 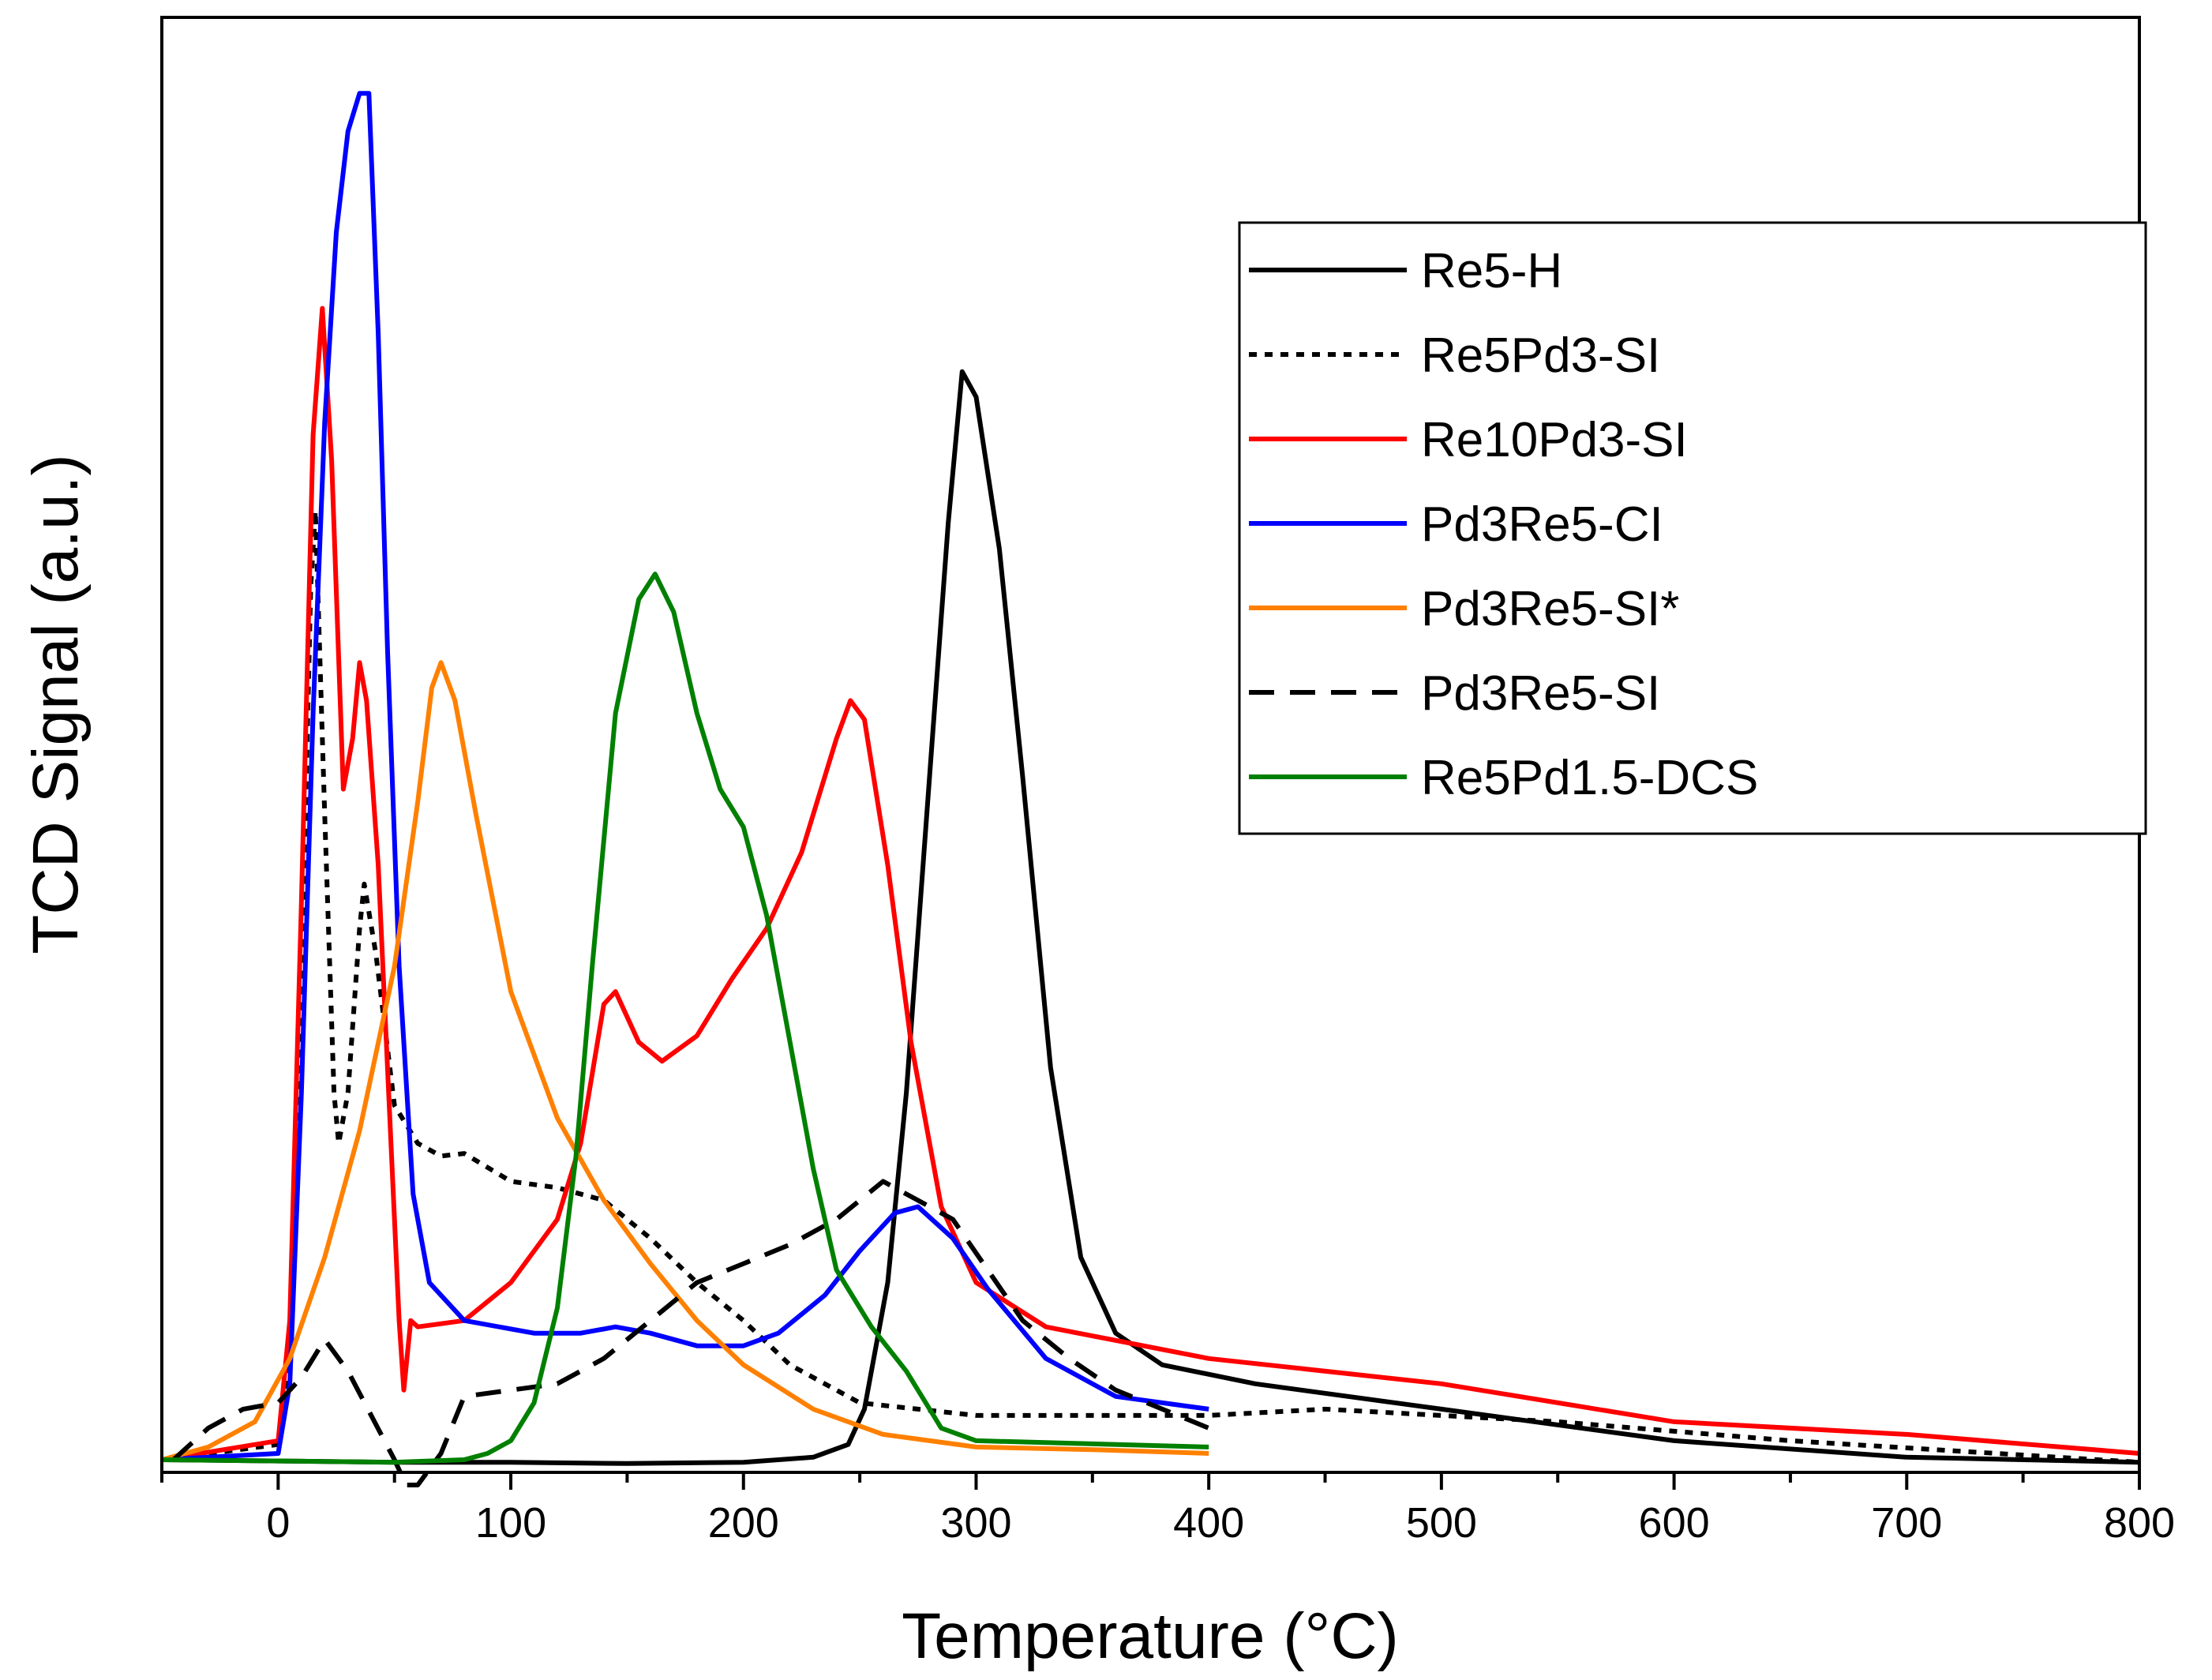 What do you see at coordinates (1550, 609) in the screenshot?
I see `legend-label: Pd3Re5-SI*` at bounding box center [1550, 609].